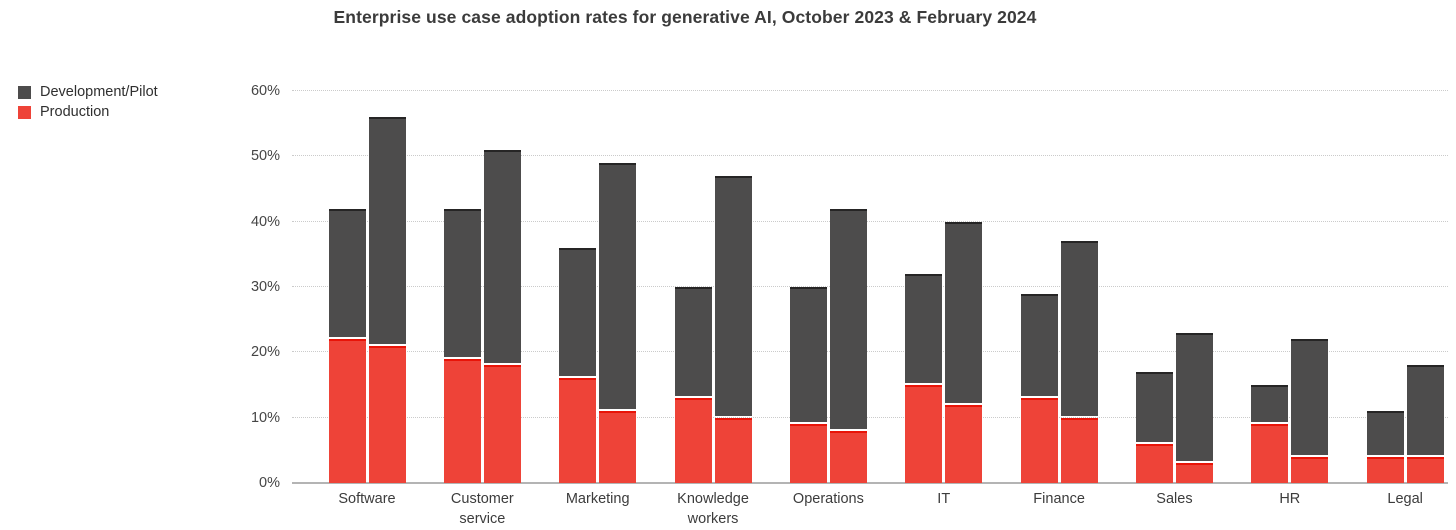  Describe the element at coordinates (1310, 397) in the screenshot. I see `segment-development-pilot-hr-february-2024` at that location.